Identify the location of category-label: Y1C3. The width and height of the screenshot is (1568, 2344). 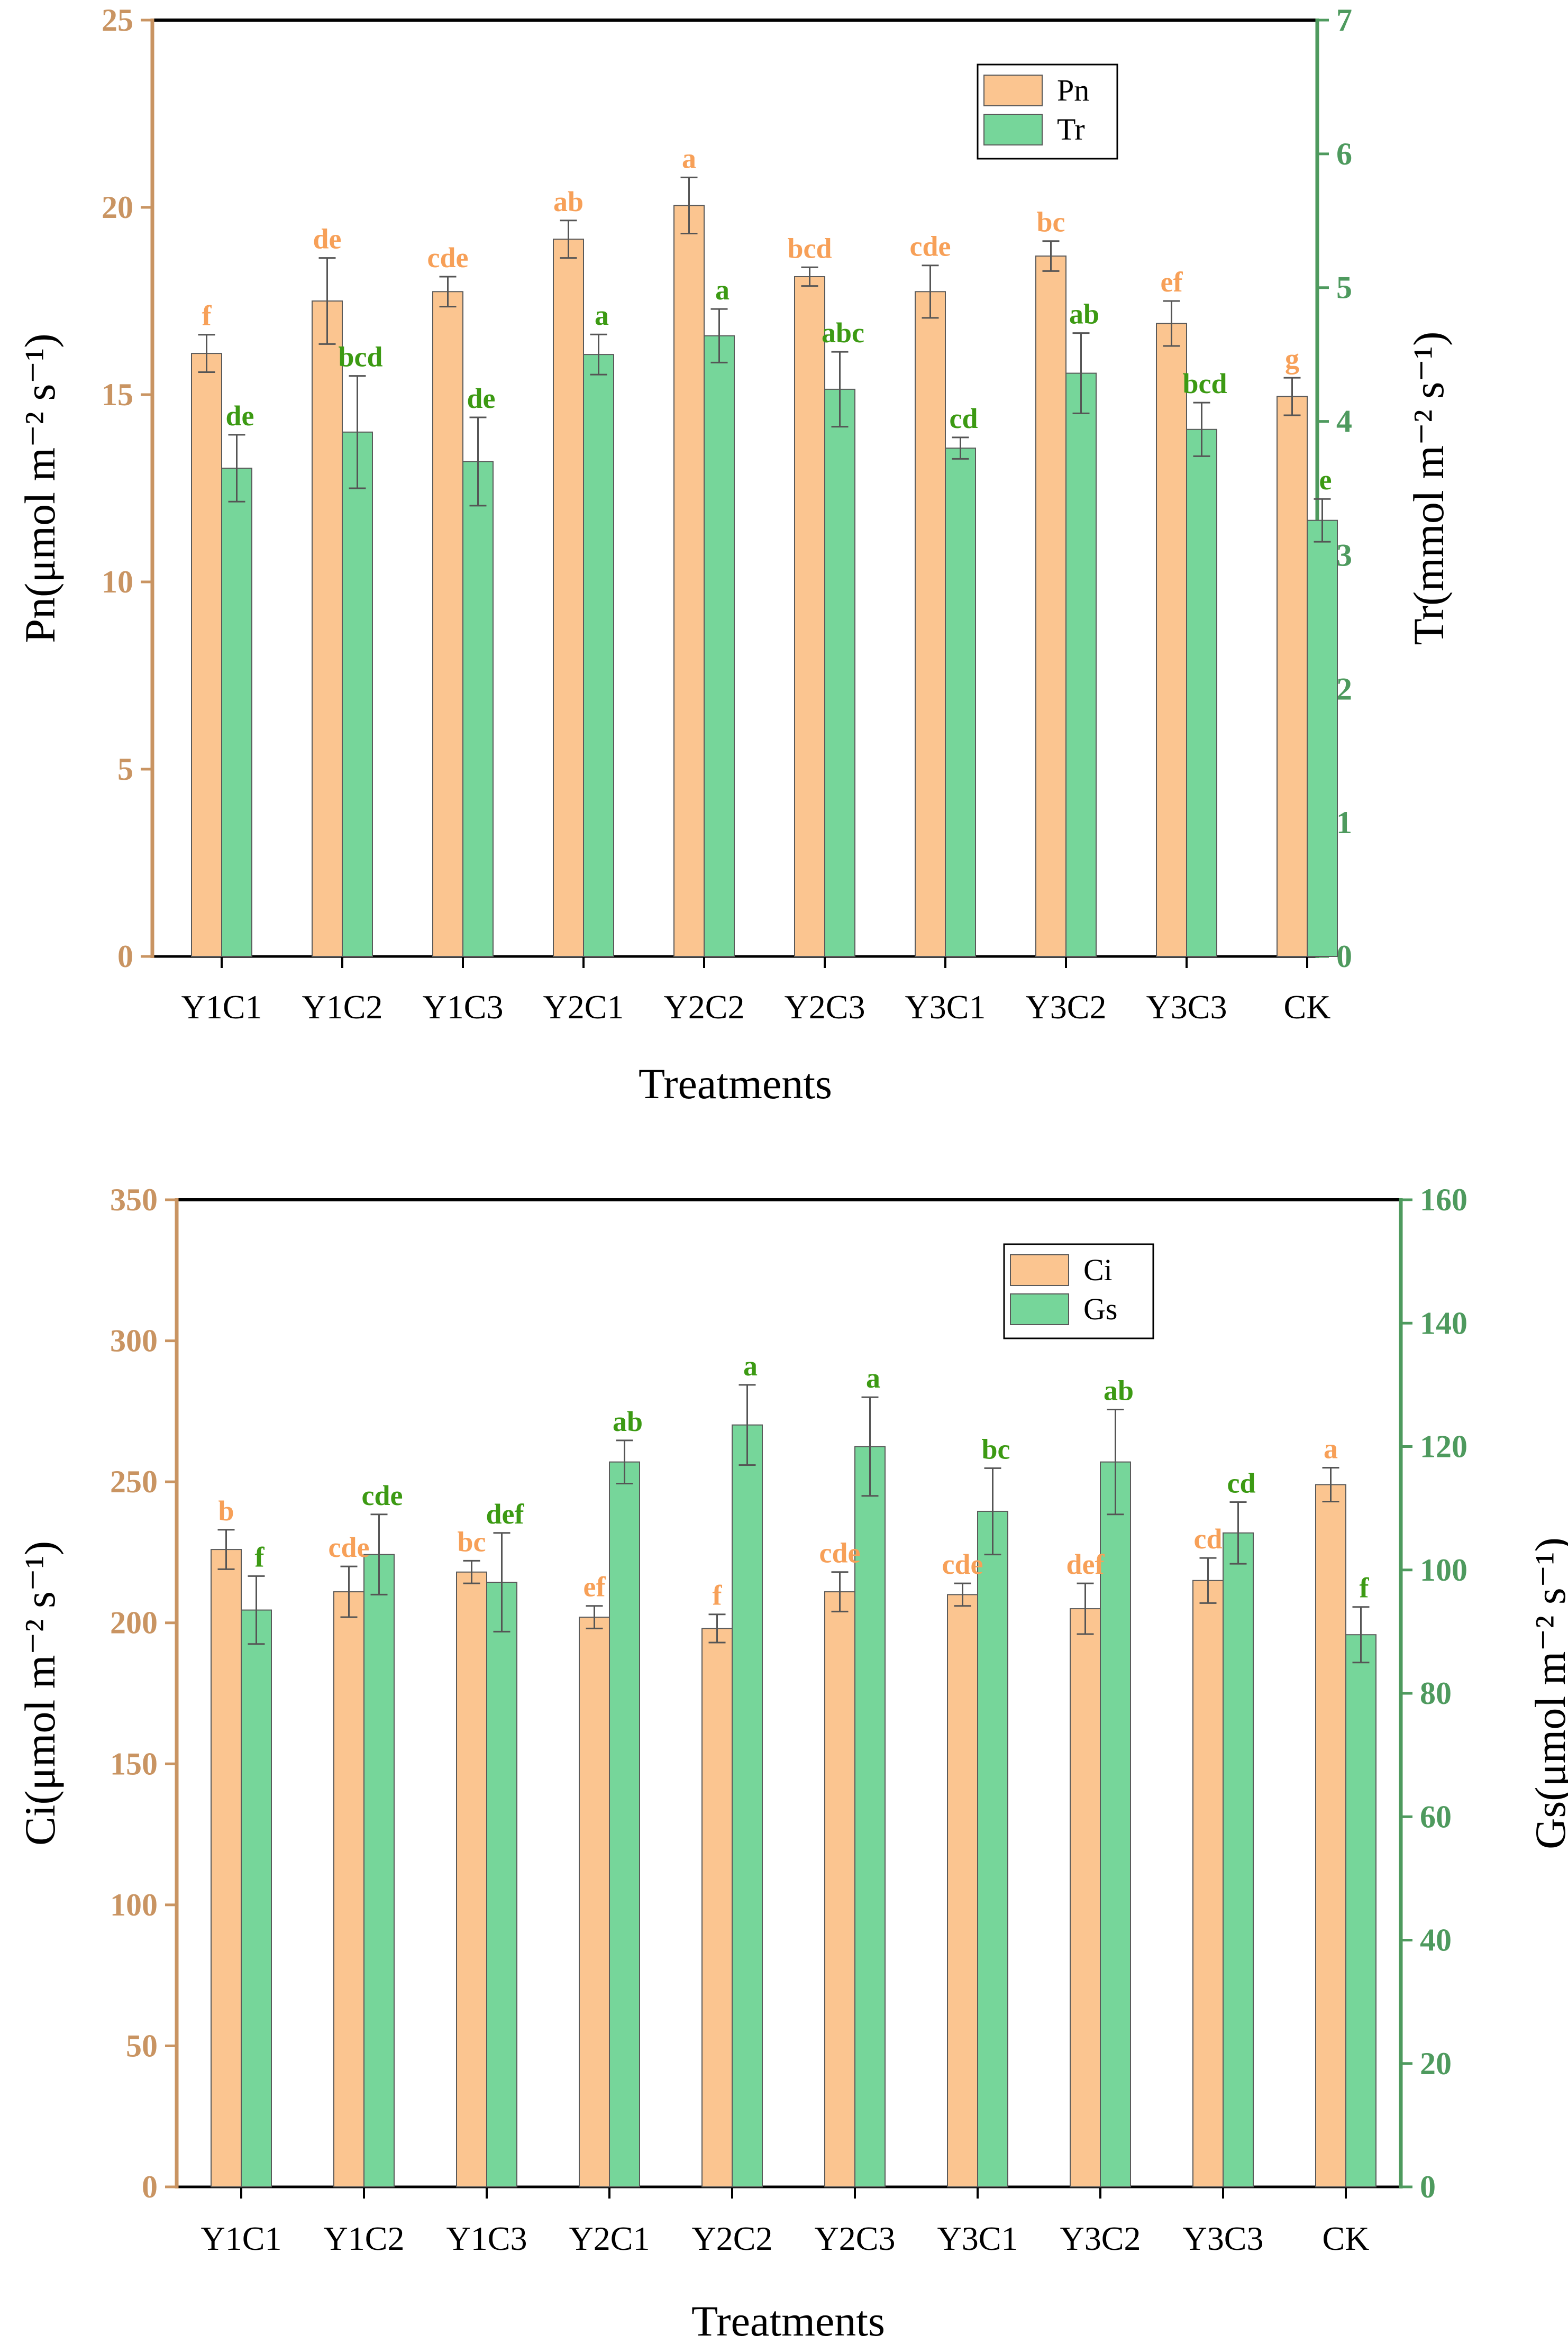
(463, 1007).